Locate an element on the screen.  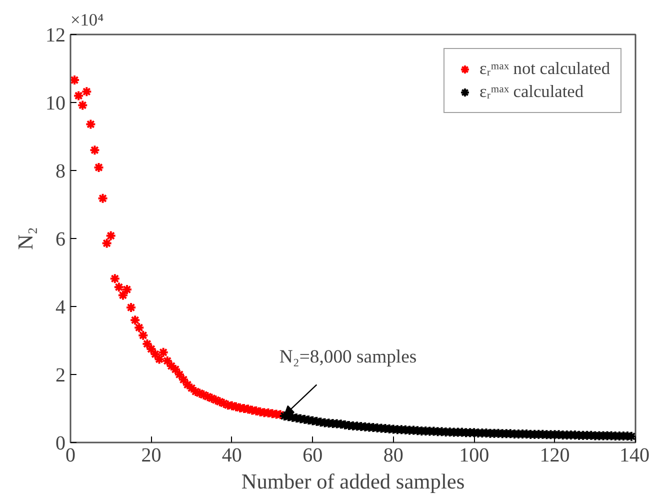
text: ×10⁴ is located at coordinates (87, 20).